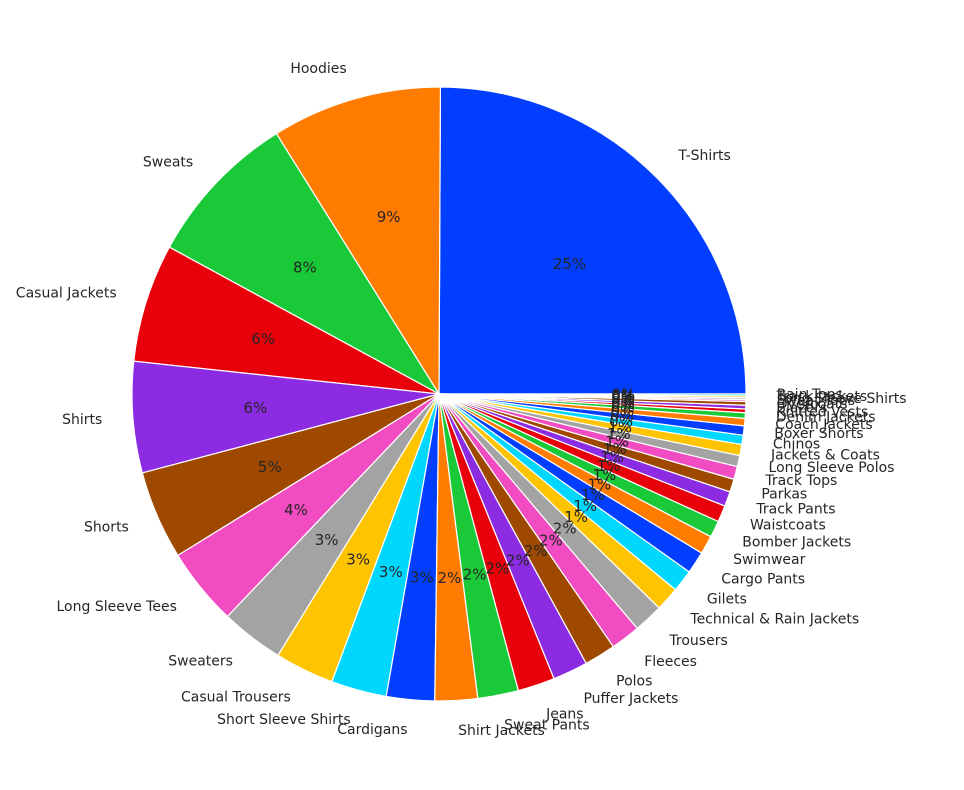 The width and height of the screenshot is (964, 790). I want to click on category-label-shirts: Shirts, so click(82, 420).